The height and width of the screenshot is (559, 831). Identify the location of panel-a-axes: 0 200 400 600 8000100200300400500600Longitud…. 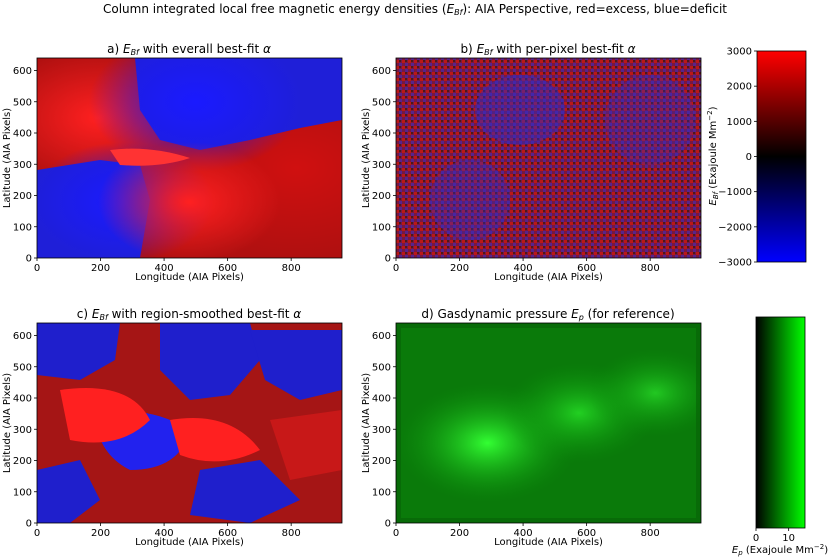
(151, 174).